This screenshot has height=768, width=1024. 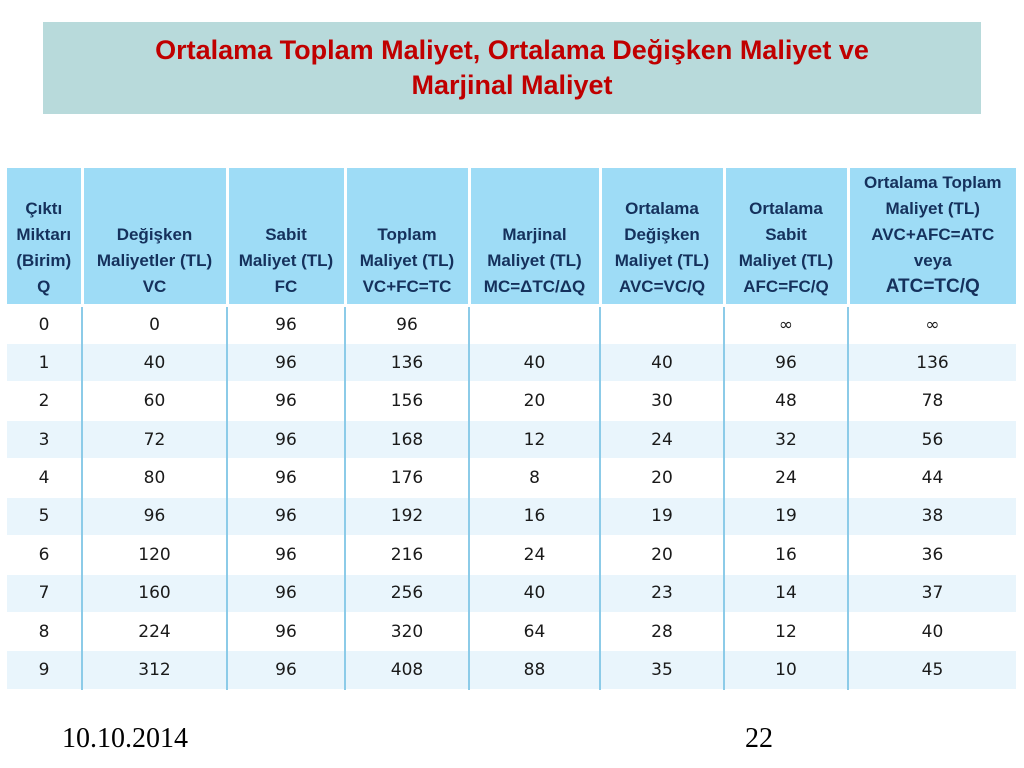 What do you see at coordinates (155, 517) in the screenshot?
I see `cell-vc: 96` at bounding box center [155, 517].